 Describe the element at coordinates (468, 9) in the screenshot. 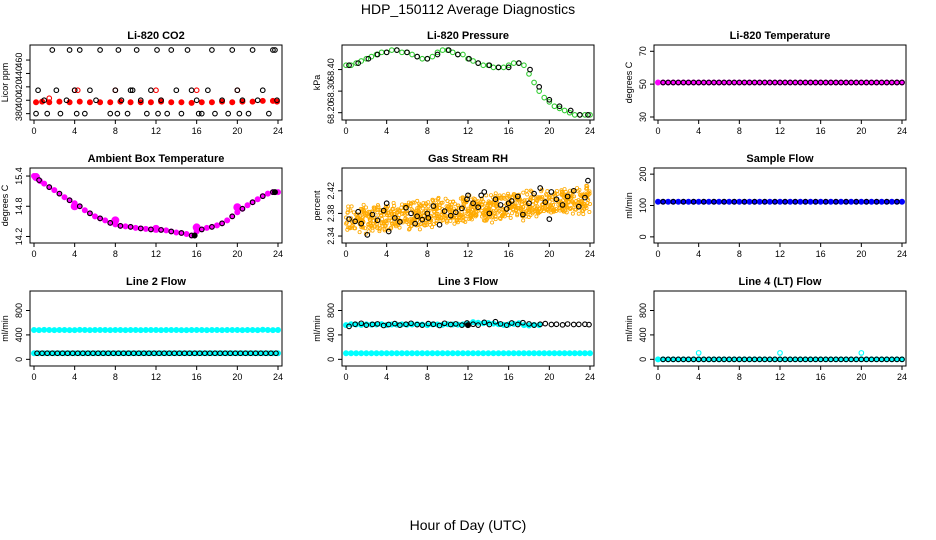

I see `figure-title: HDP_150112 Average Diagnostics` at that location.